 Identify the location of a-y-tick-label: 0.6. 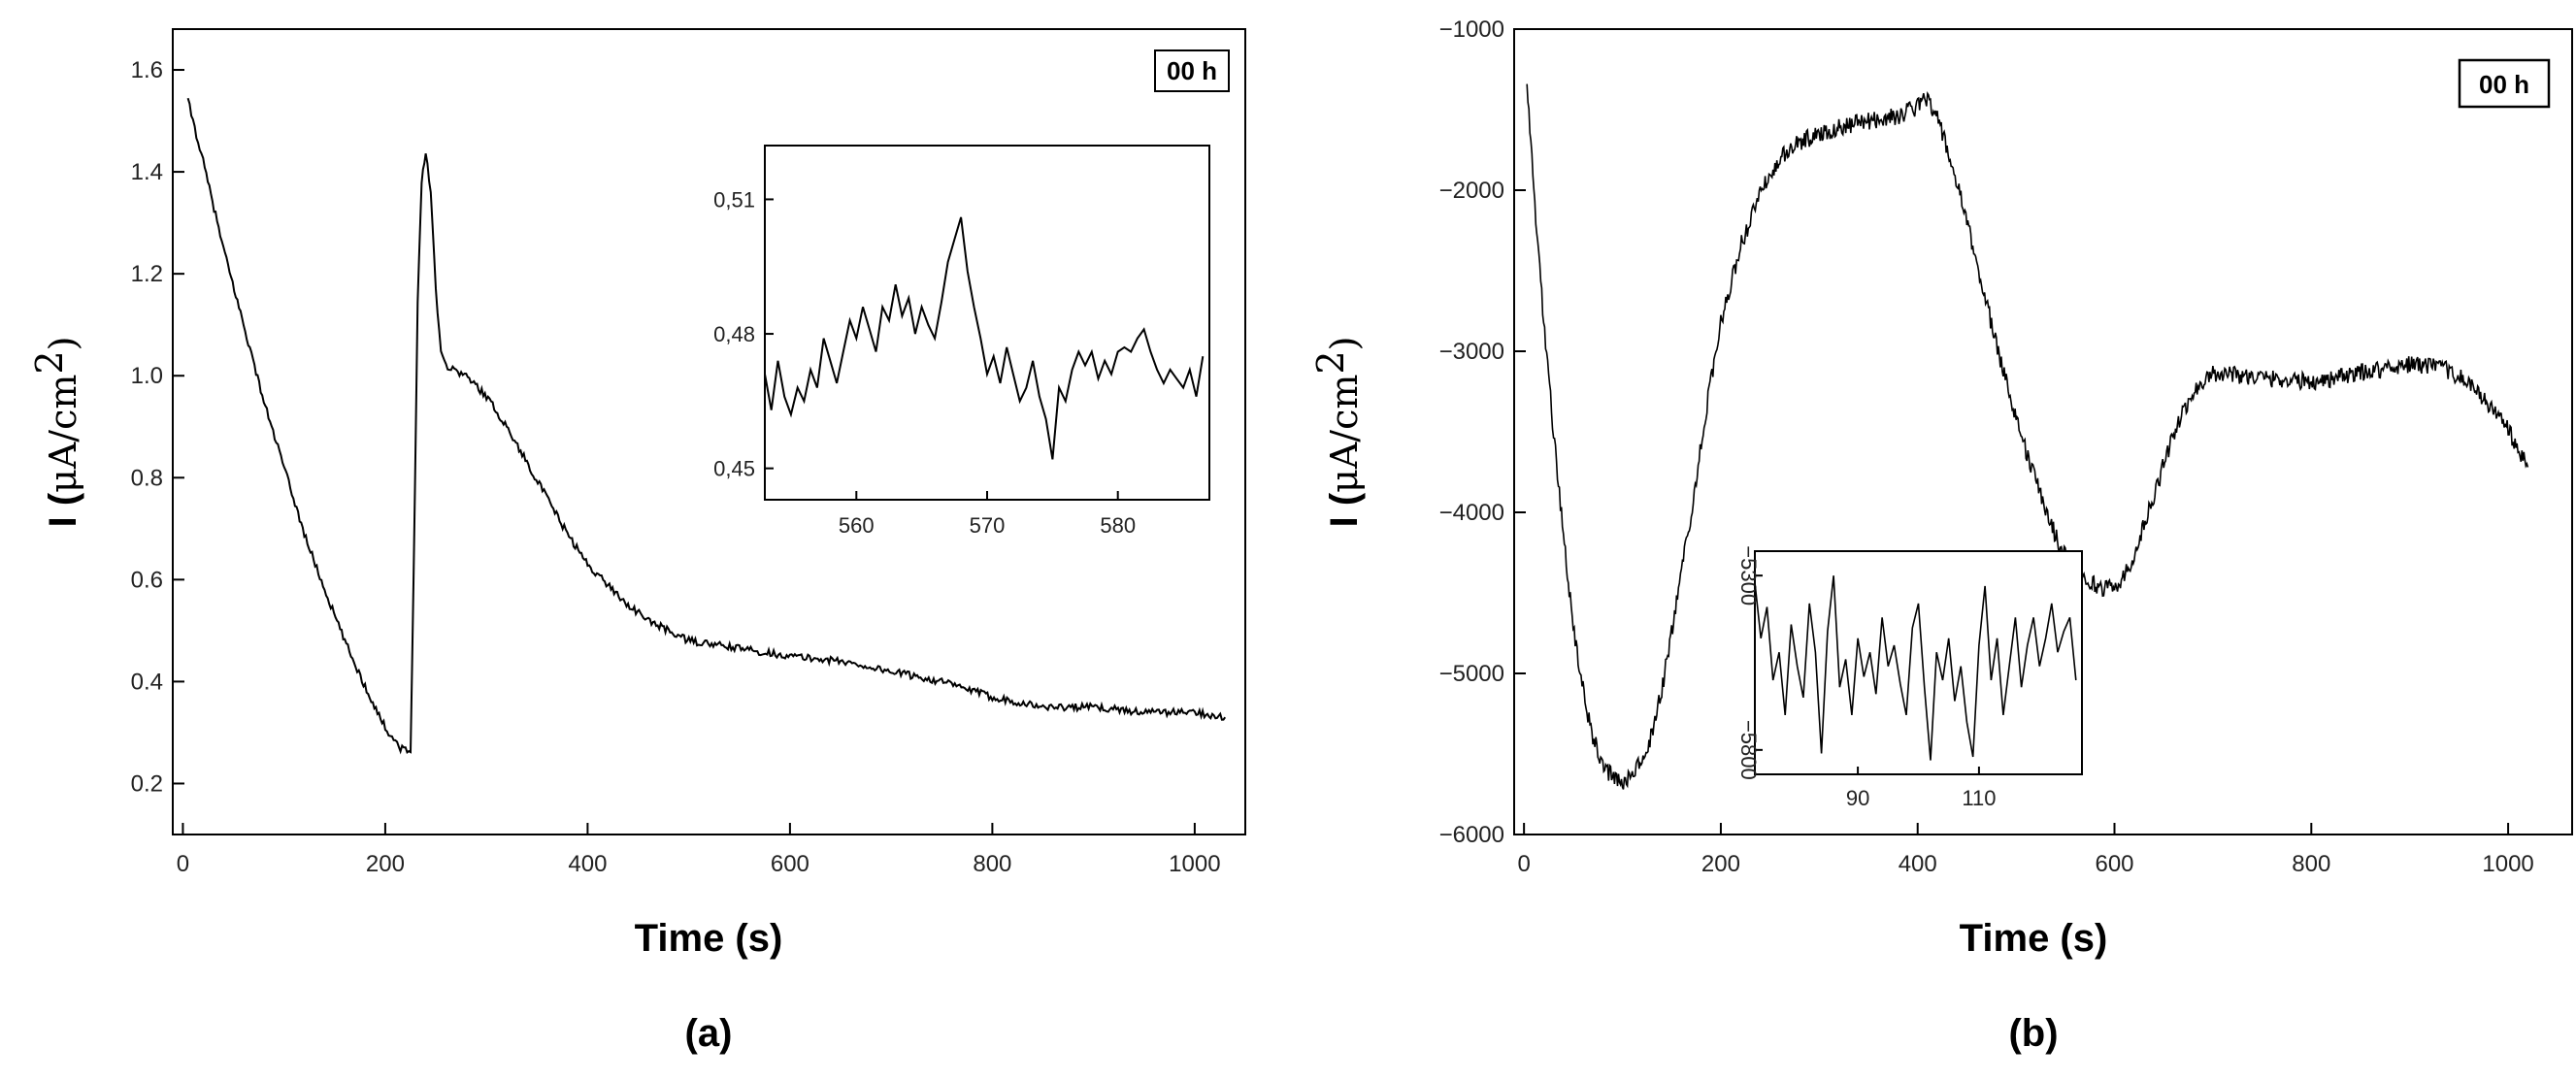
(147, 580).